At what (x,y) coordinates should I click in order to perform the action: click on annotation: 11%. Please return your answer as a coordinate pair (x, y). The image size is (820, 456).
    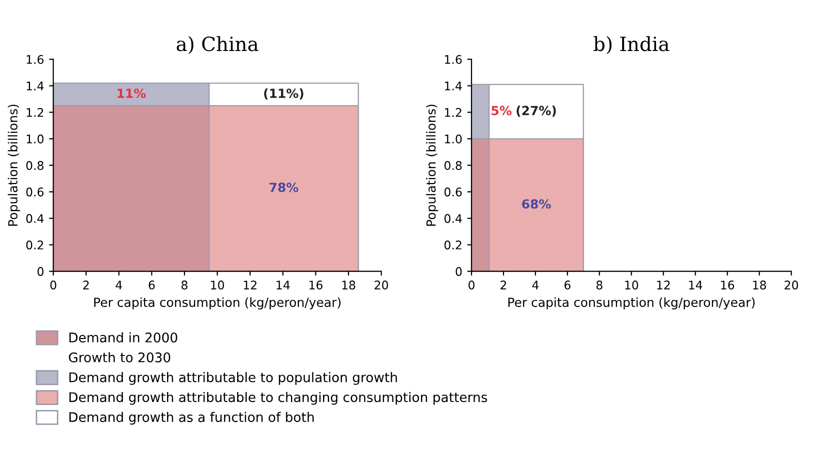
    Looking at the image, I should click on (132, 93).